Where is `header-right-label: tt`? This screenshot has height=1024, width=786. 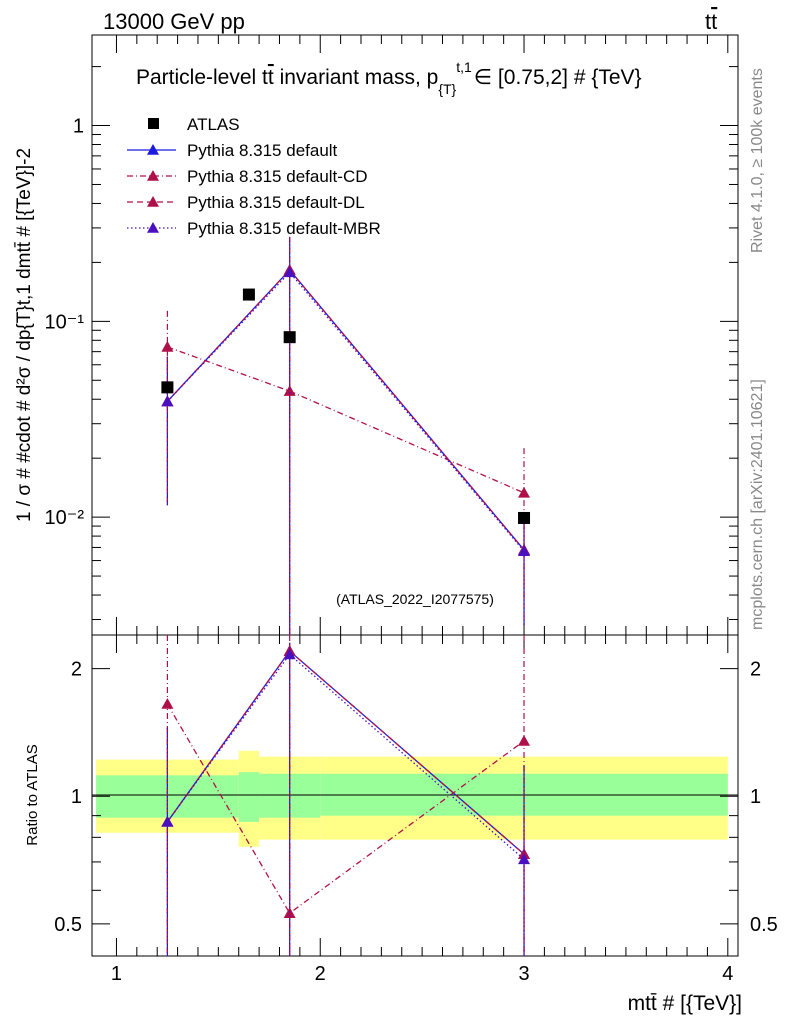
header-right-label: tt is located at coordinates (711, 21).